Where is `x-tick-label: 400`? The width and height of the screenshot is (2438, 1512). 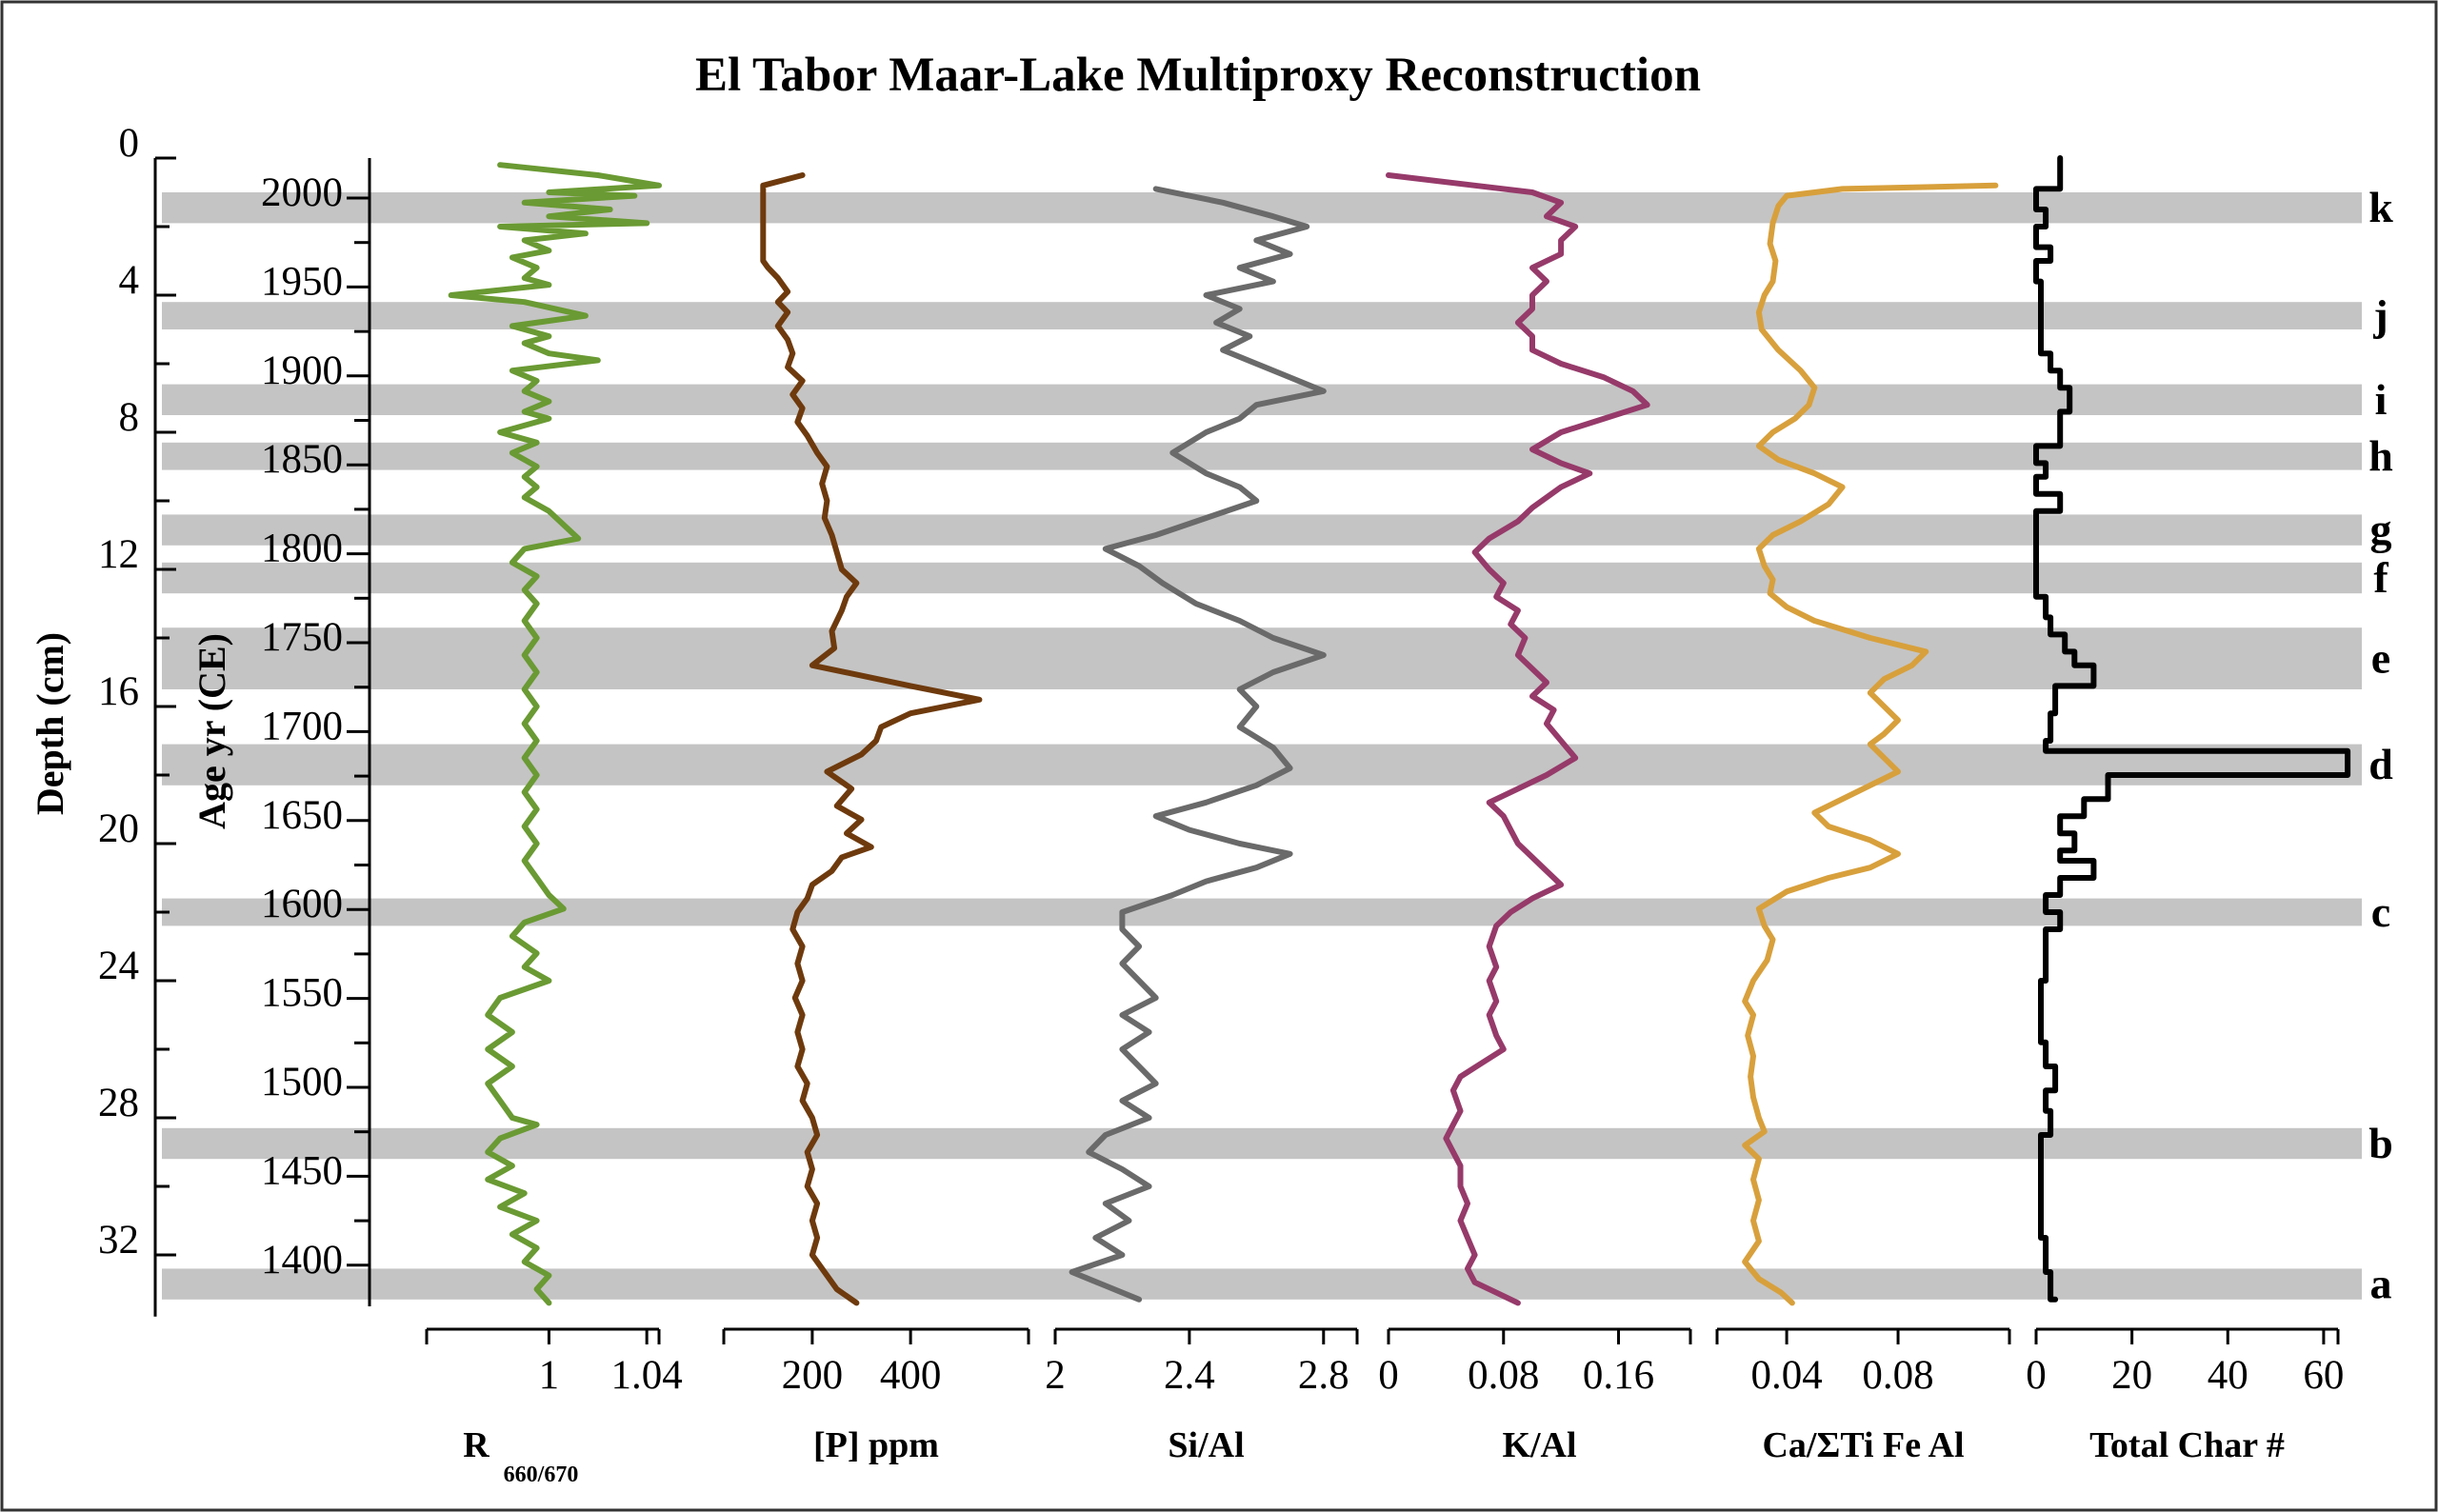
x-tick-label: 400 is located at coordinates (911, 1375).